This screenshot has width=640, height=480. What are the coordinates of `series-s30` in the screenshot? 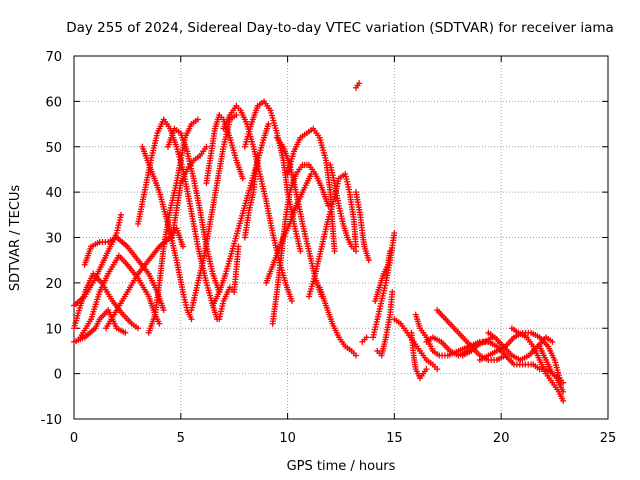 It's located at (383, 276).